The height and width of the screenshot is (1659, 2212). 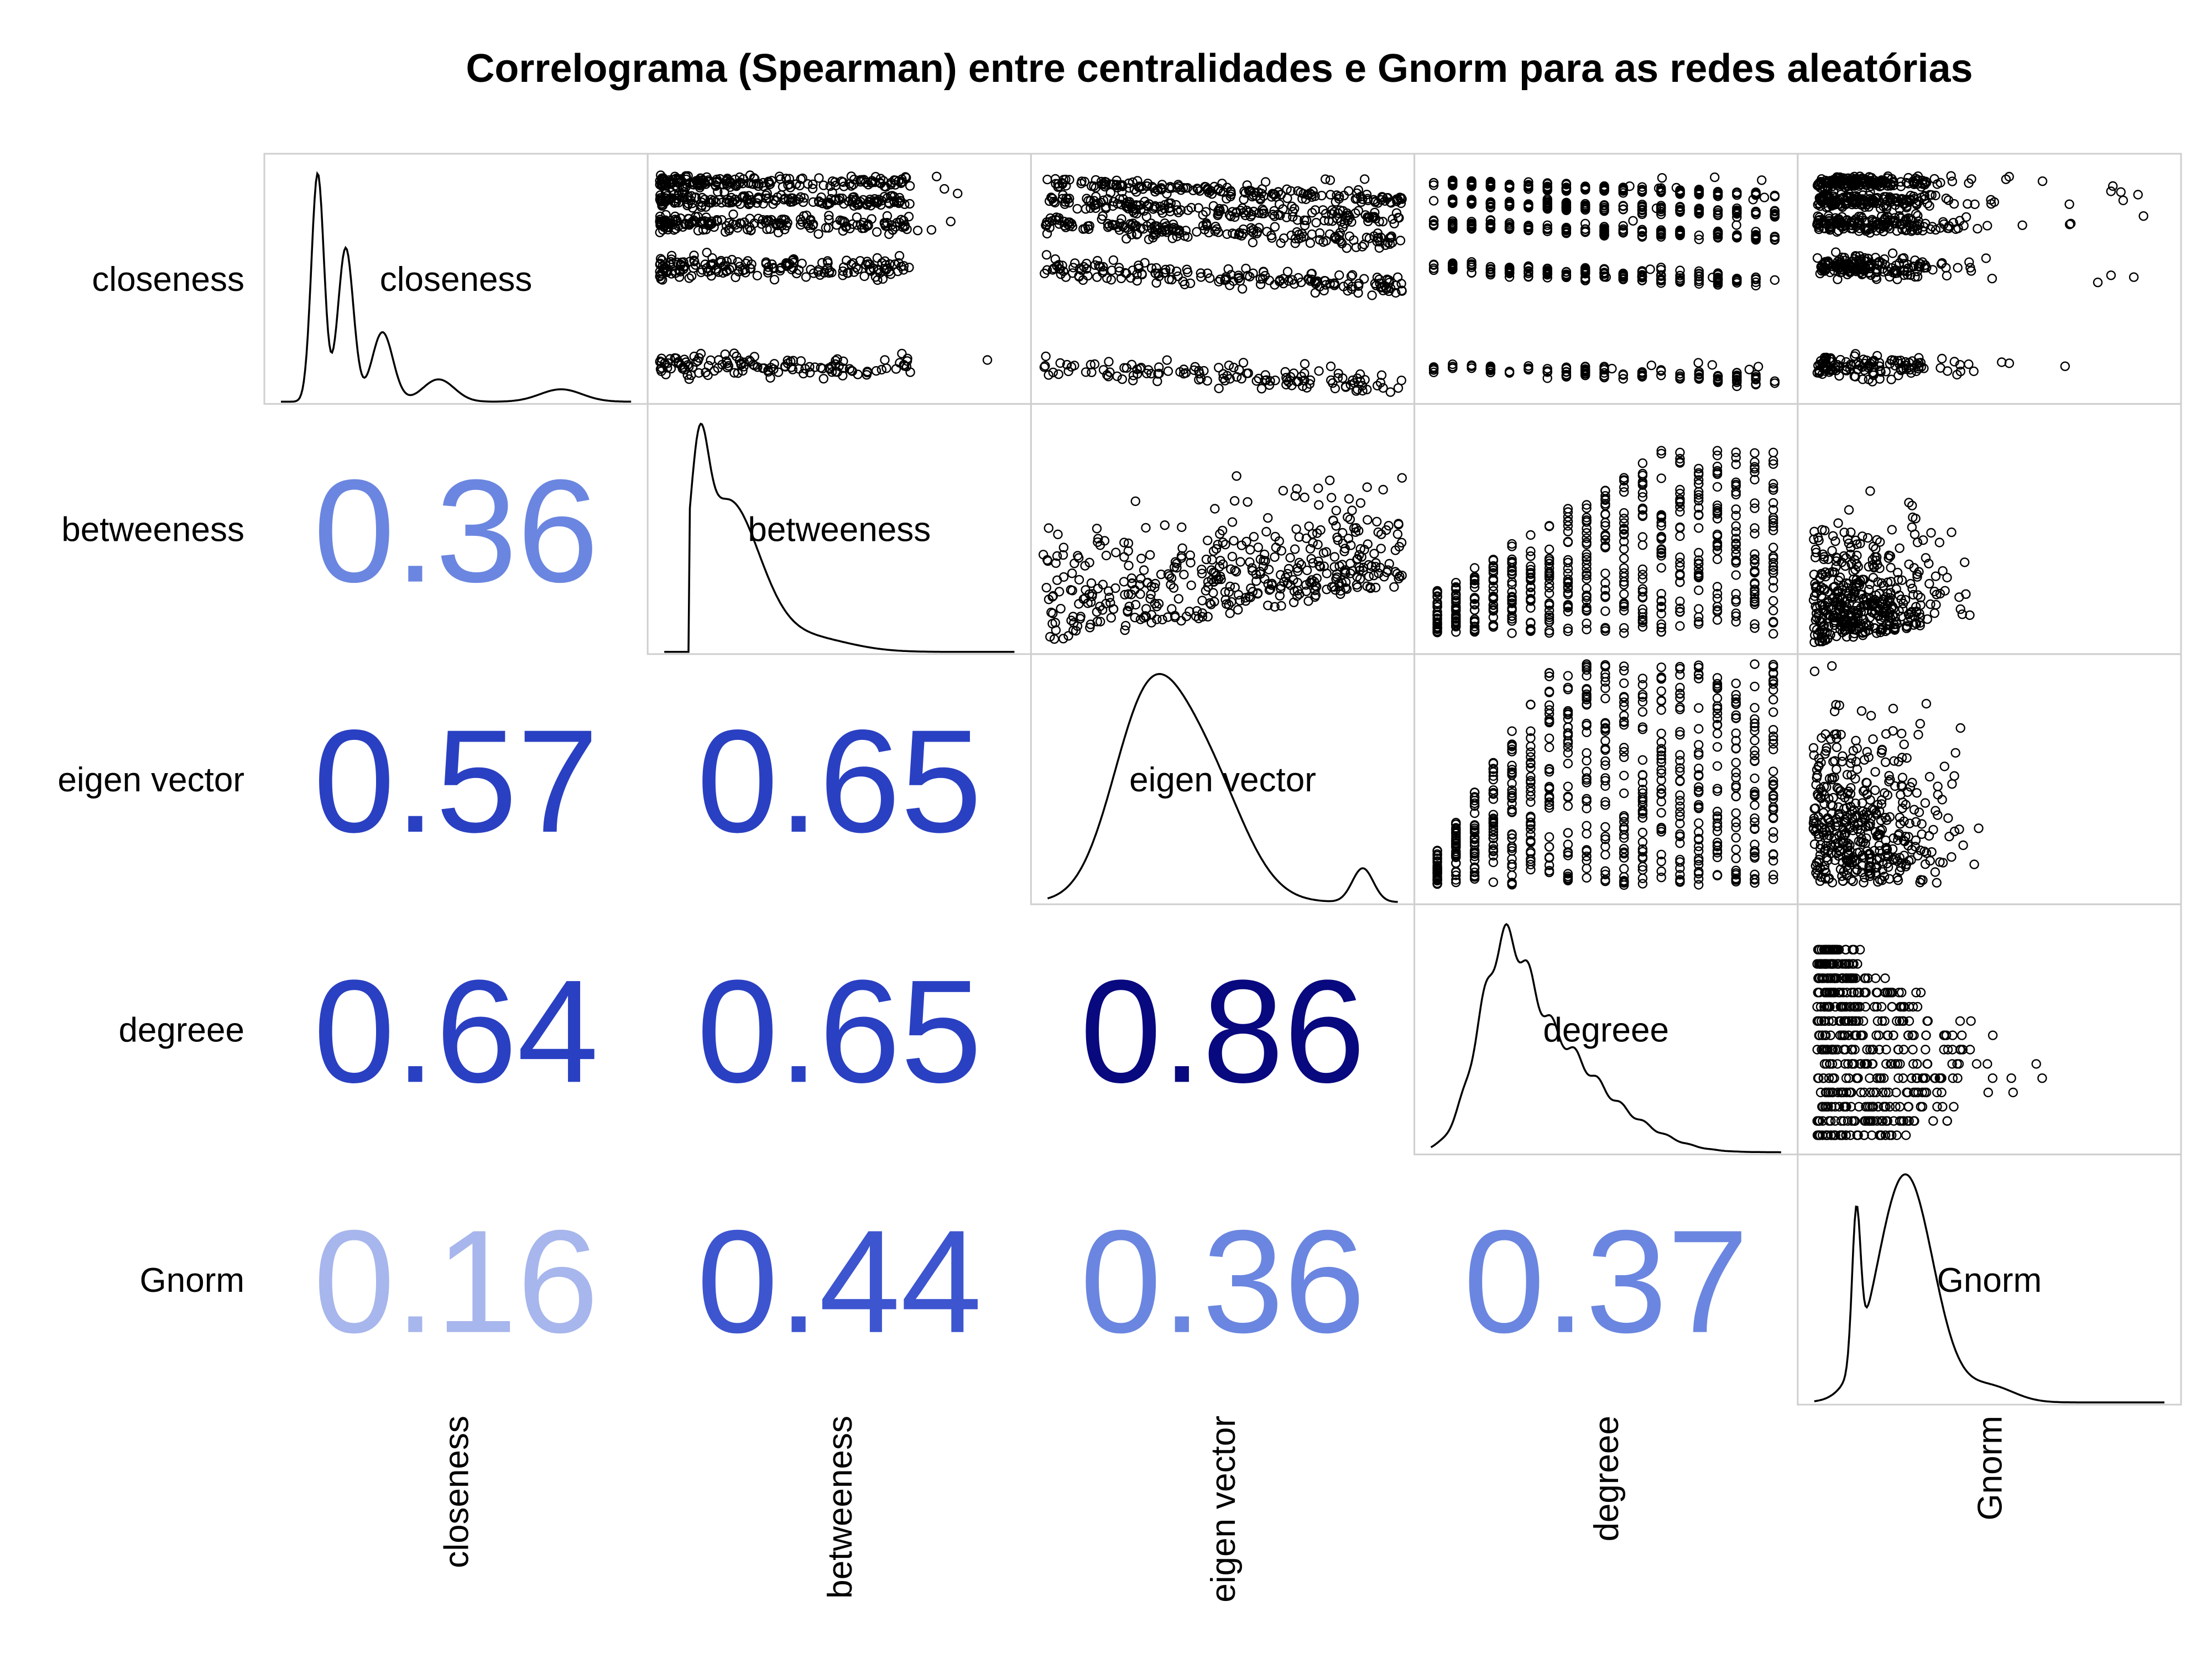 I want to click on scatter-panel-betweeness-eigen-vector, so click(x=1223, y=557).